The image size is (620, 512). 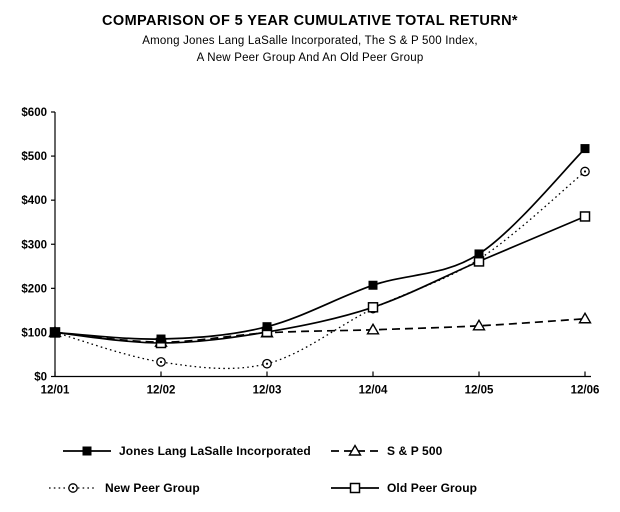 What do you see at coordinates (34, 201) in the screenshot?
I see `svg-text: $400` at bounding box center [34, 201].